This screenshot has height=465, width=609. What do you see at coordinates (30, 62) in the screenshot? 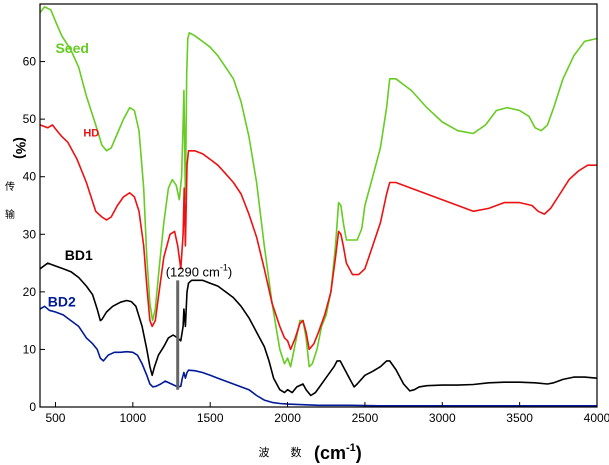
I see `y-tick-label: 60` at bounding box center [30, 62].